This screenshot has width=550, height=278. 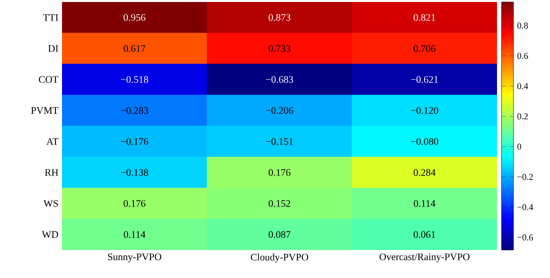 What do you see at coordinates (50, 17) in the screenshot?
I see `y-tick-label: TTI` at bounding box center [50, 17].